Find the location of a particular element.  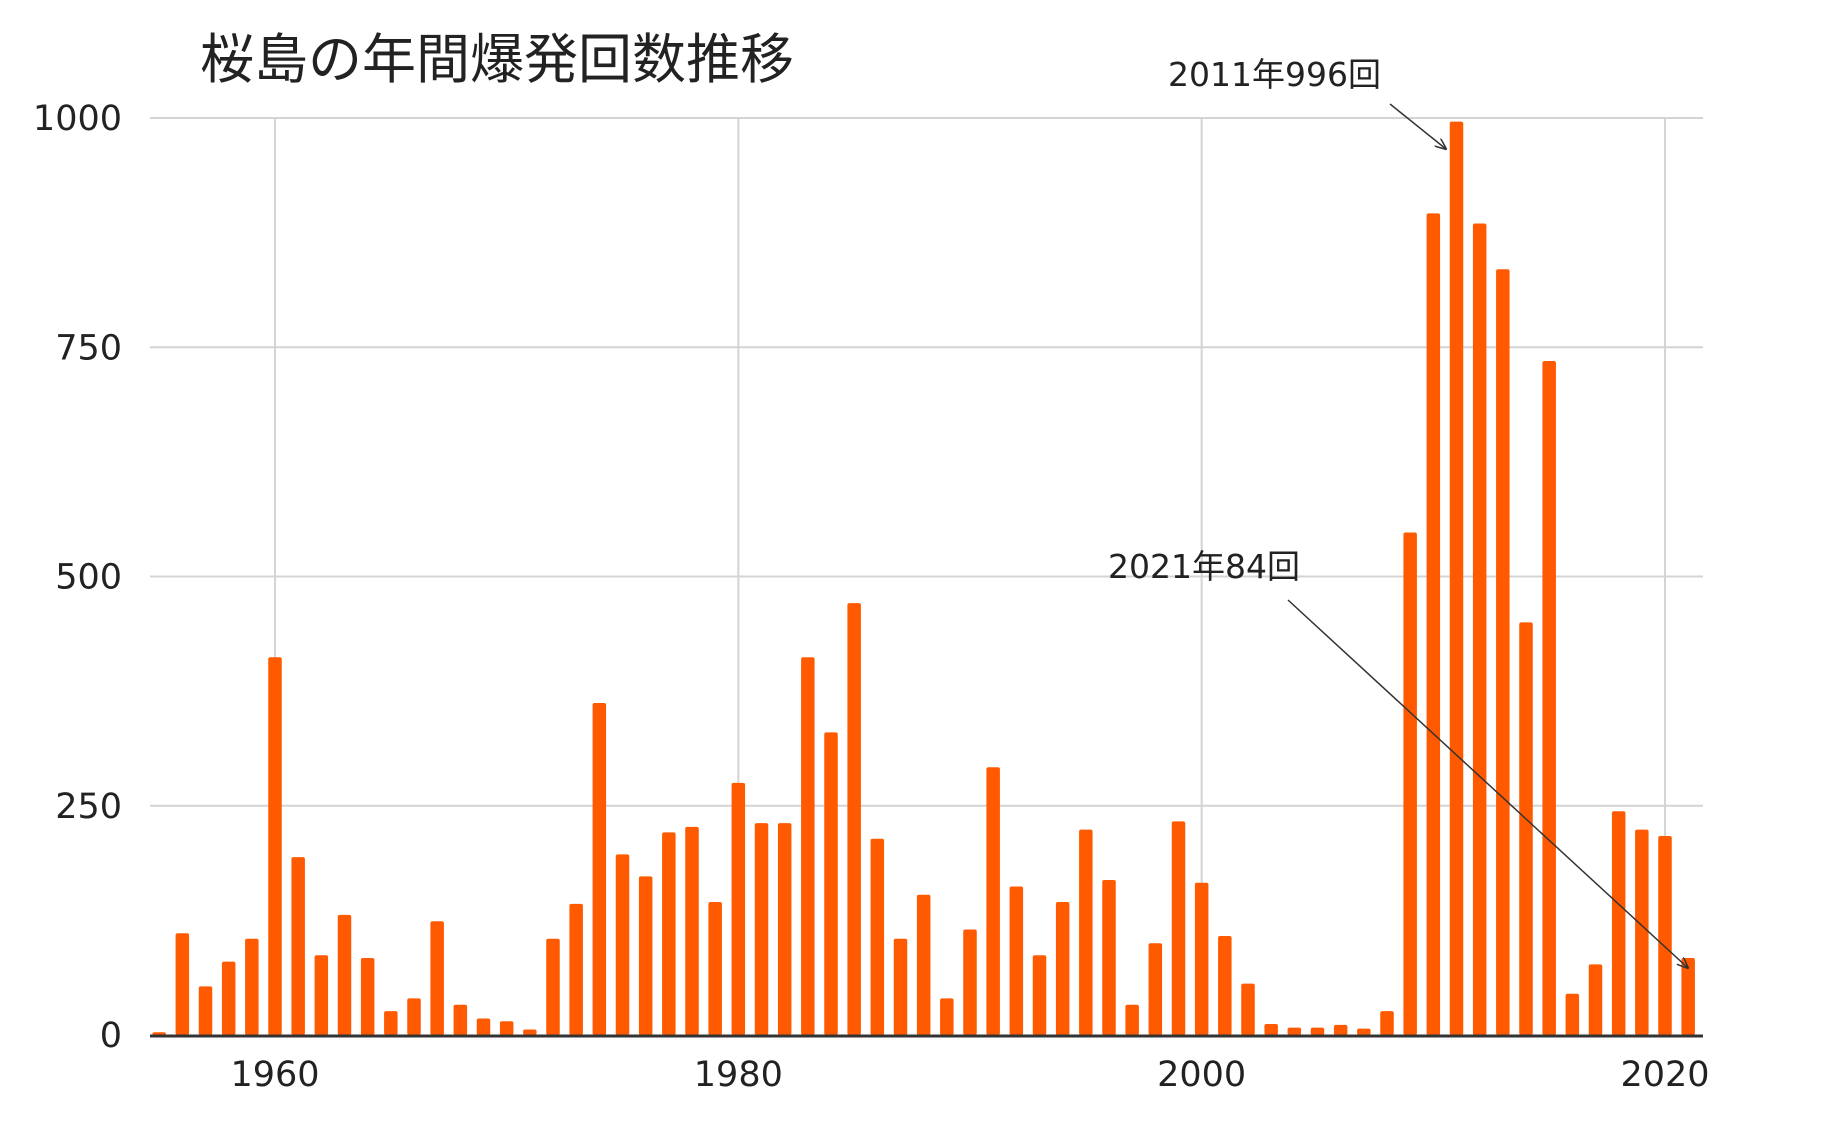

bar-1971 is located at coordinates (530, 1032).